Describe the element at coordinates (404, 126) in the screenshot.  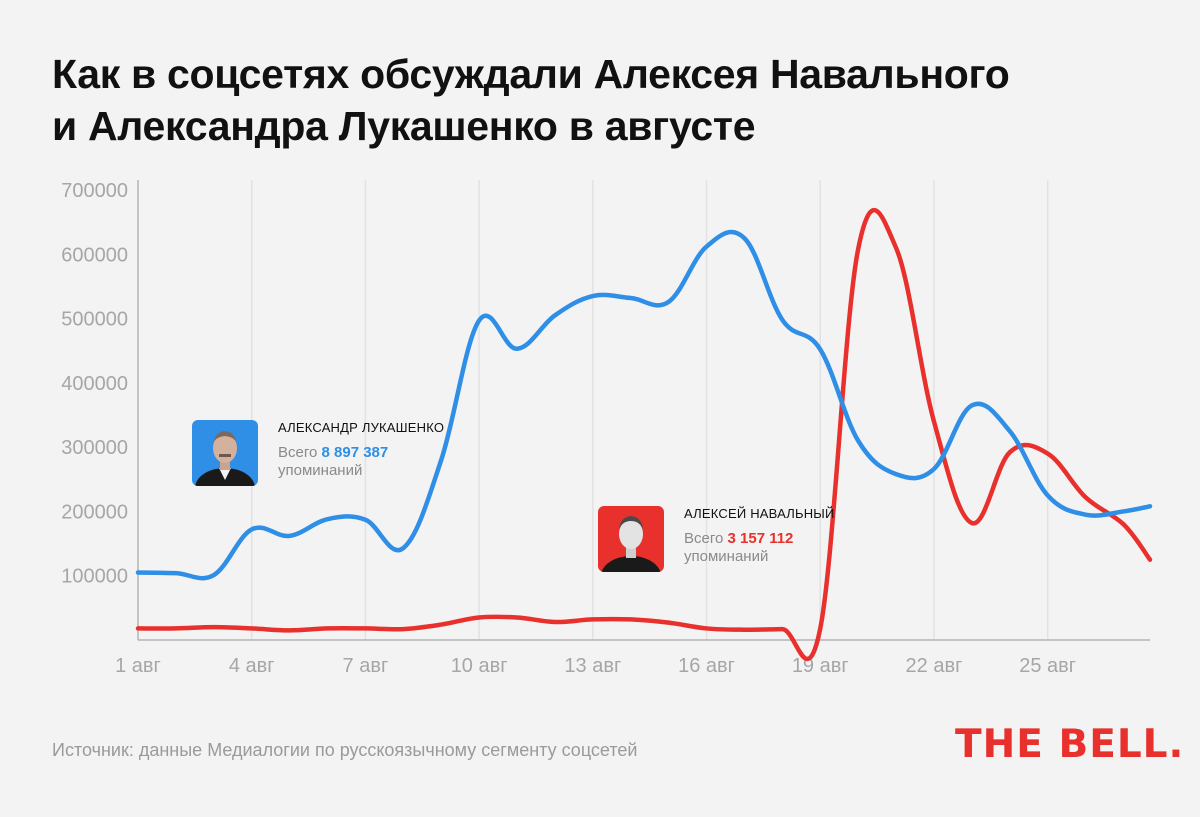
I see `chart-title-line-2: и Александра Лукашенко в августе` at that location.